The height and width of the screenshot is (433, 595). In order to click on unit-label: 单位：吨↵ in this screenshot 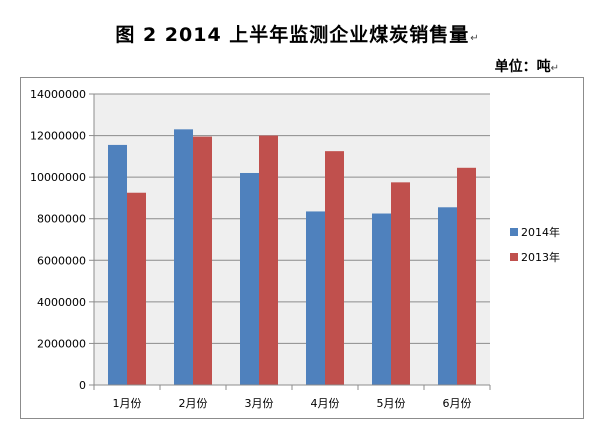, I will do `click(526, 67)`.